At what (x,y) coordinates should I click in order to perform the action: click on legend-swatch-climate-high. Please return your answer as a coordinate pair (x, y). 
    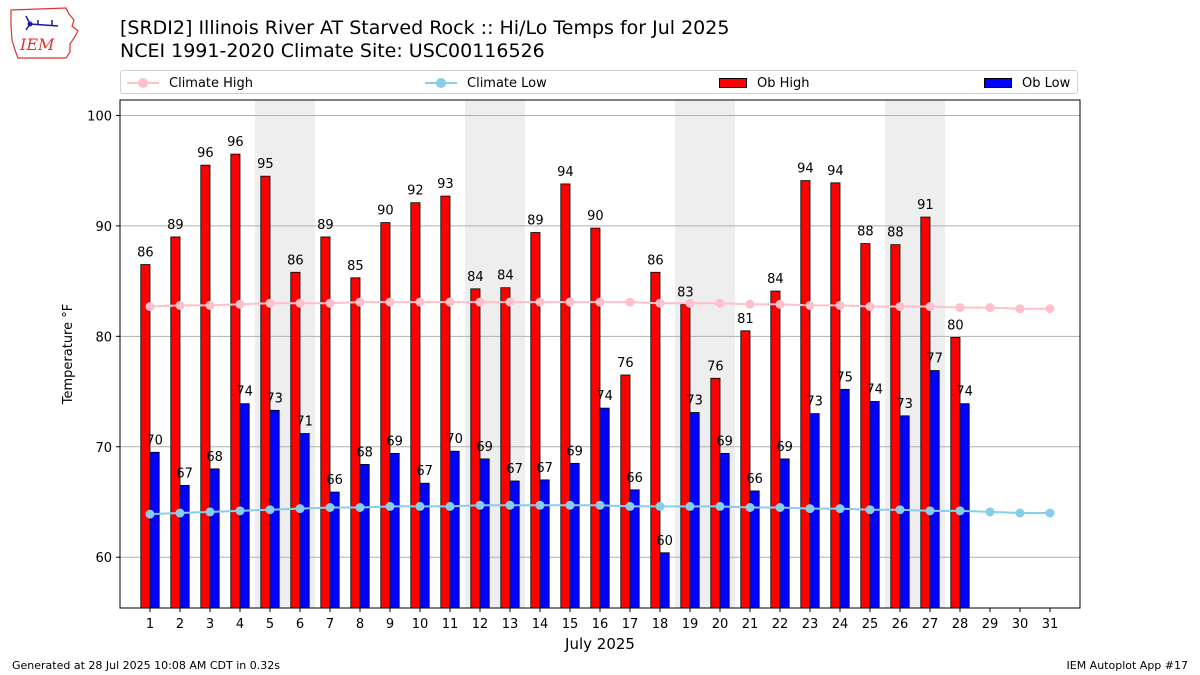
    Looking at the image, I should click on (143, 83).